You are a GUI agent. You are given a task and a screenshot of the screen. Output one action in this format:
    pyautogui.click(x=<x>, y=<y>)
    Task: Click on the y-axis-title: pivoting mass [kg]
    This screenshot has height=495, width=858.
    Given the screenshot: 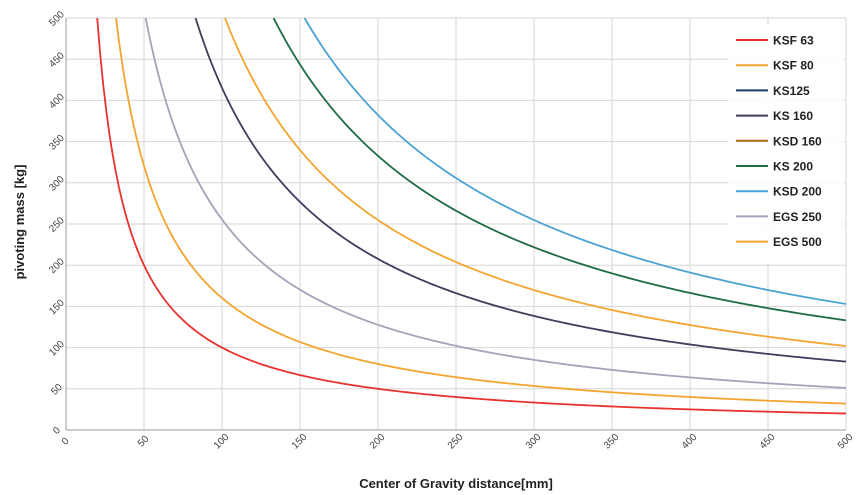 What is the action you would take?
    pyautogui.click(x=19, y=222)
    